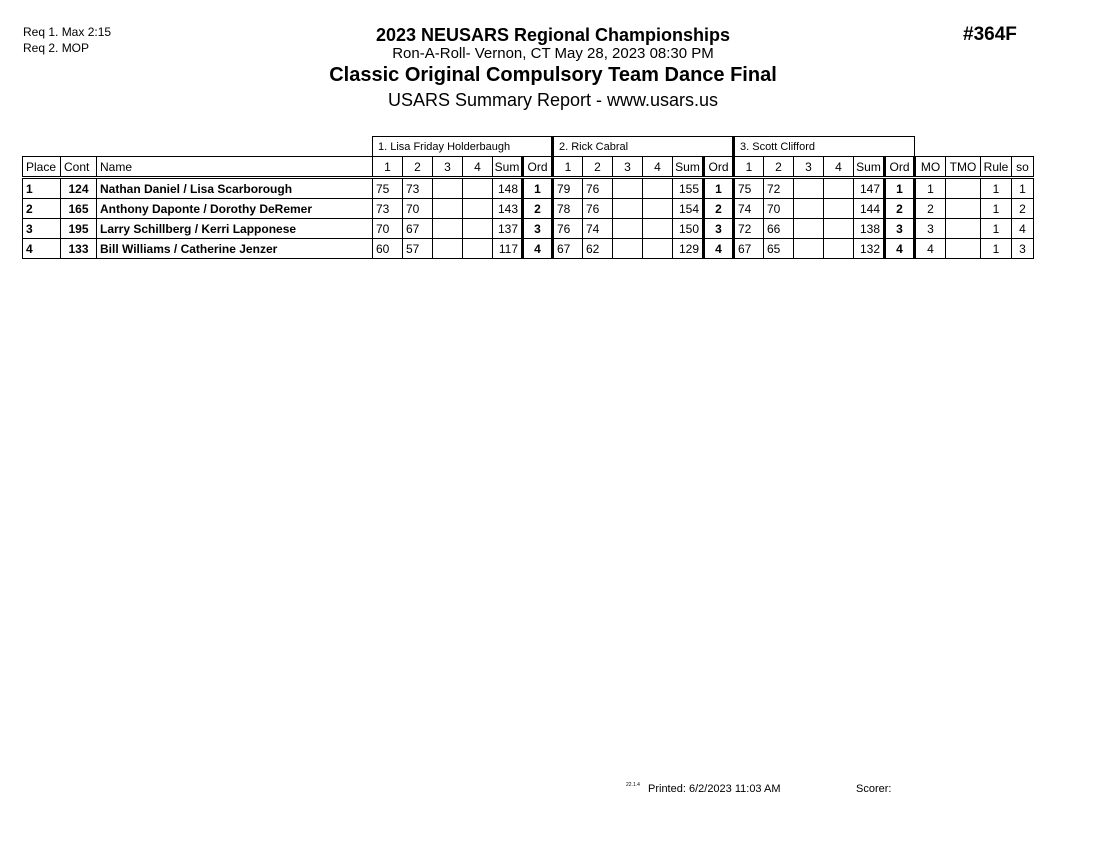 The height and width of the screenshot is (850, 1100). Describe the element at coordinates (387, 208) in the screenshot. I see `mark-cell: 73` at that location.